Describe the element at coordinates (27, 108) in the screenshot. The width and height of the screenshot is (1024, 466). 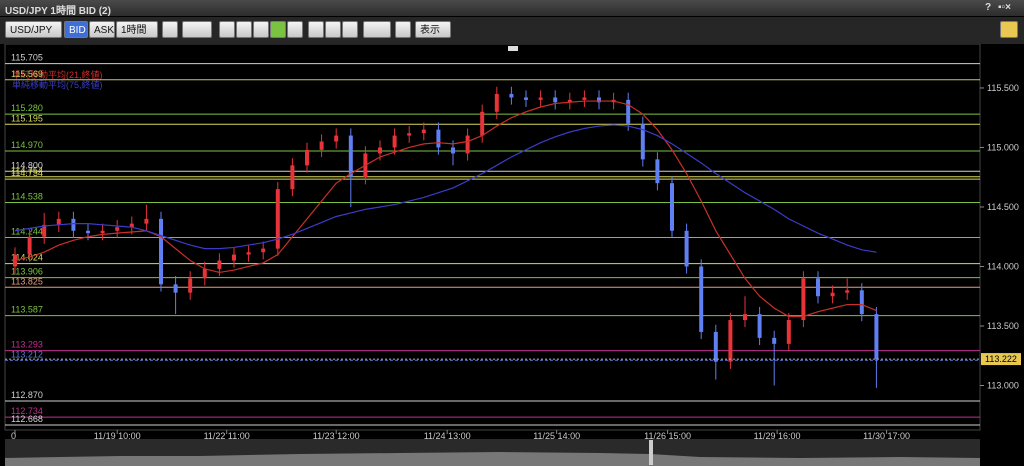
I see `level-label: 115.280` at that location.